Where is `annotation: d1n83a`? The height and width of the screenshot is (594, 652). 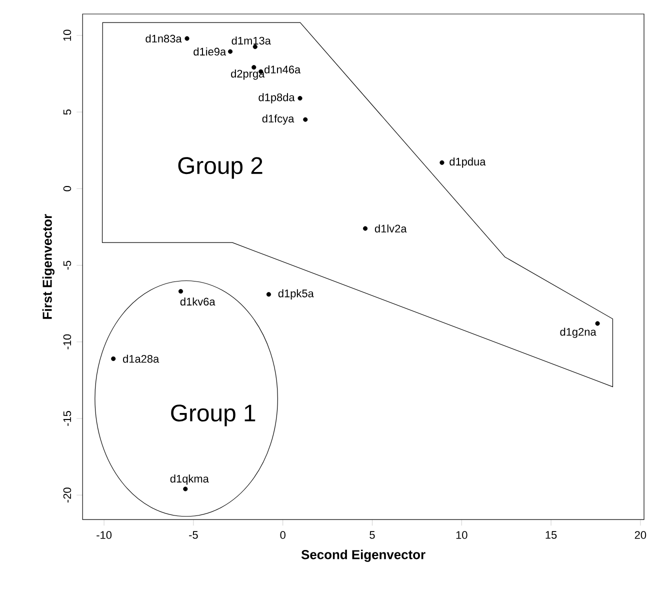
annotation: d1n83a is located at coordinates (164, 38).